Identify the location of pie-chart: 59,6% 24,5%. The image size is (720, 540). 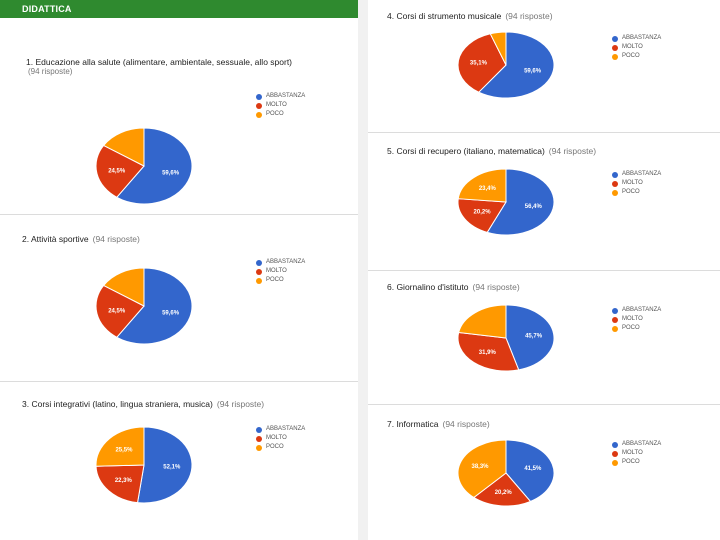
(144, 306).